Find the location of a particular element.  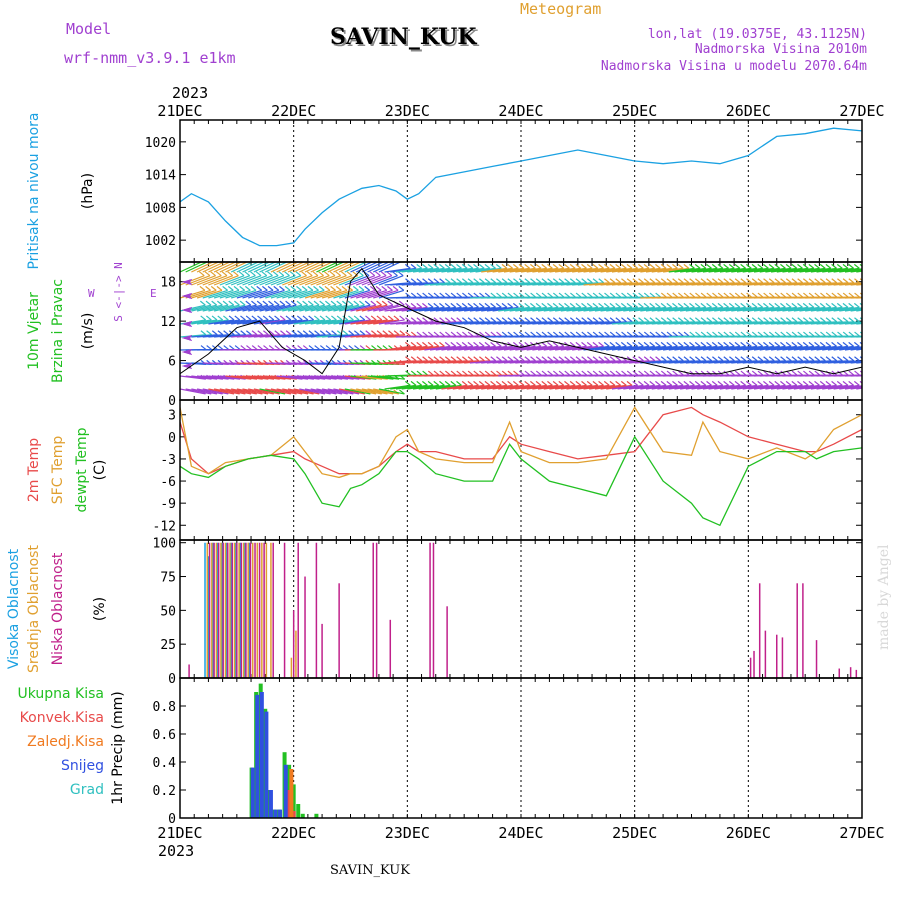

top-date-label: 27DEC is located at coordinates (861, 111).